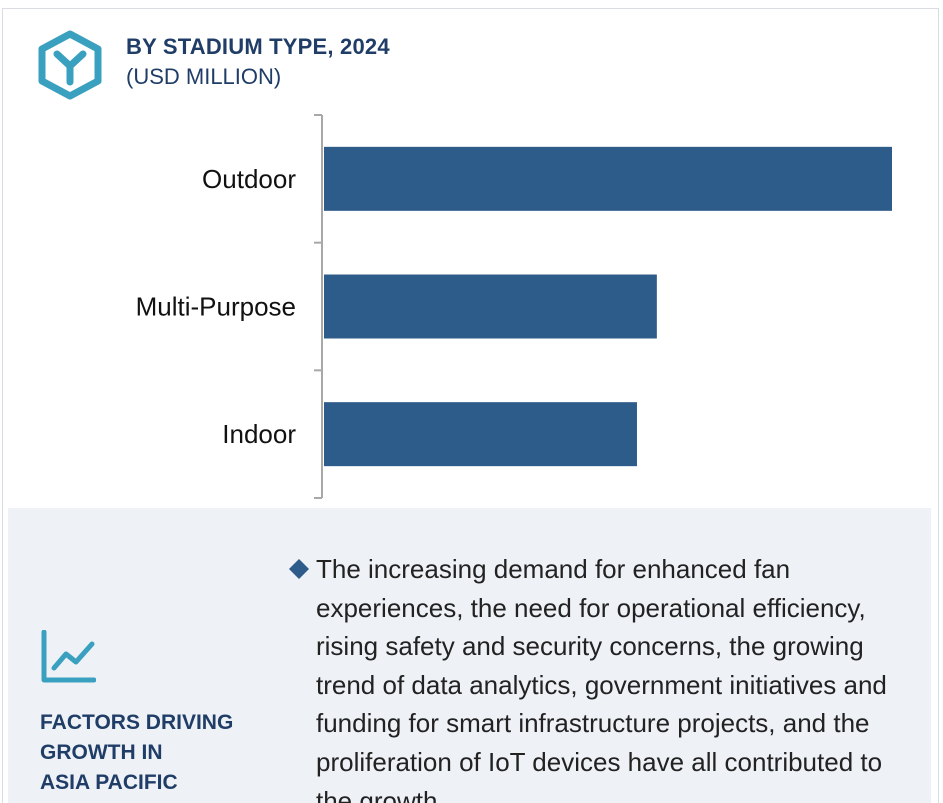 This screenshot has width=943, height=803. What do you see at coordinates (318, 306) in the screenshot?
I see `y-axis` at bounding box center [318, 306].